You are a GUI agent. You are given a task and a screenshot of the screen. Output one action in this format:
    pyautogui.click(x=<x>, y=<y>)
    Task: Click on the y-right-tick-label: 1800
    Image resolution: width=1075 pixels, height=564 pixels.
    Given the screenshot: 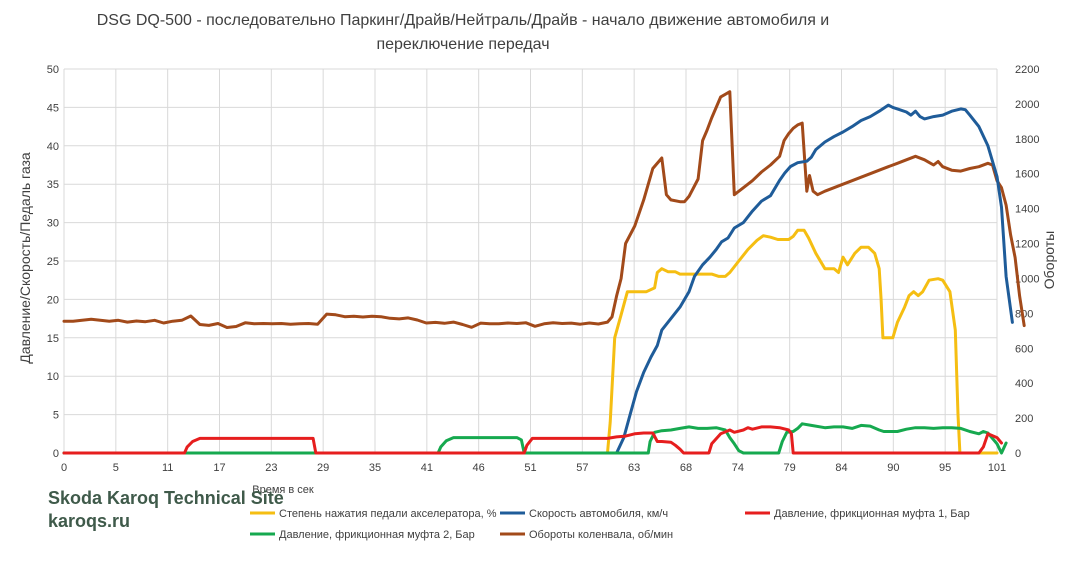 What is the action you would take?
    pyautogui.click(x=1027, y=140)
    